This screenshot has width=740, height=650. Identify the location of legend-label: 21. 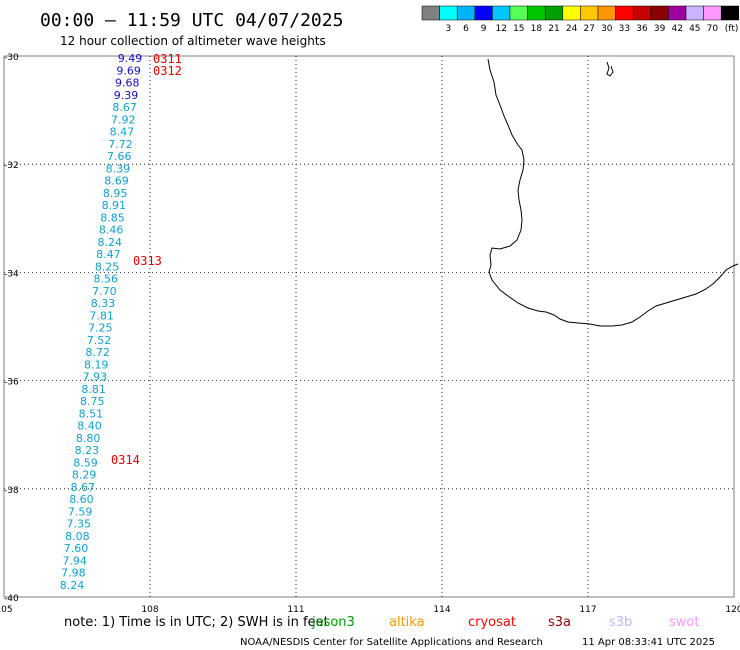
(553, 29).